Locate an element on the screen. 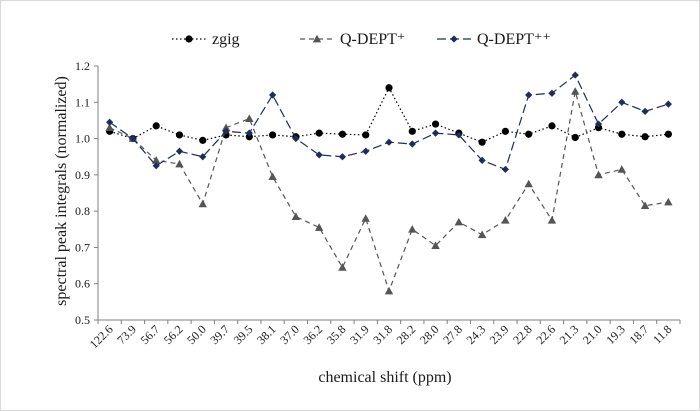 The height and width of the screenshot is (411, 700). x-tick-label: 11.8 is located at coordinates (662, 334).